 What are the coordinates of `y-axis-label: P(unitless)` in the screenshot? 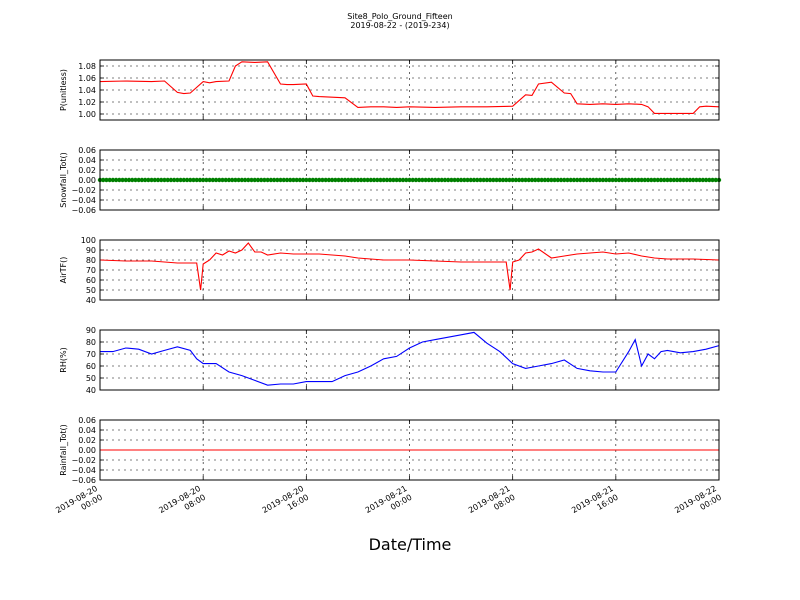 It's located at (63, 90).